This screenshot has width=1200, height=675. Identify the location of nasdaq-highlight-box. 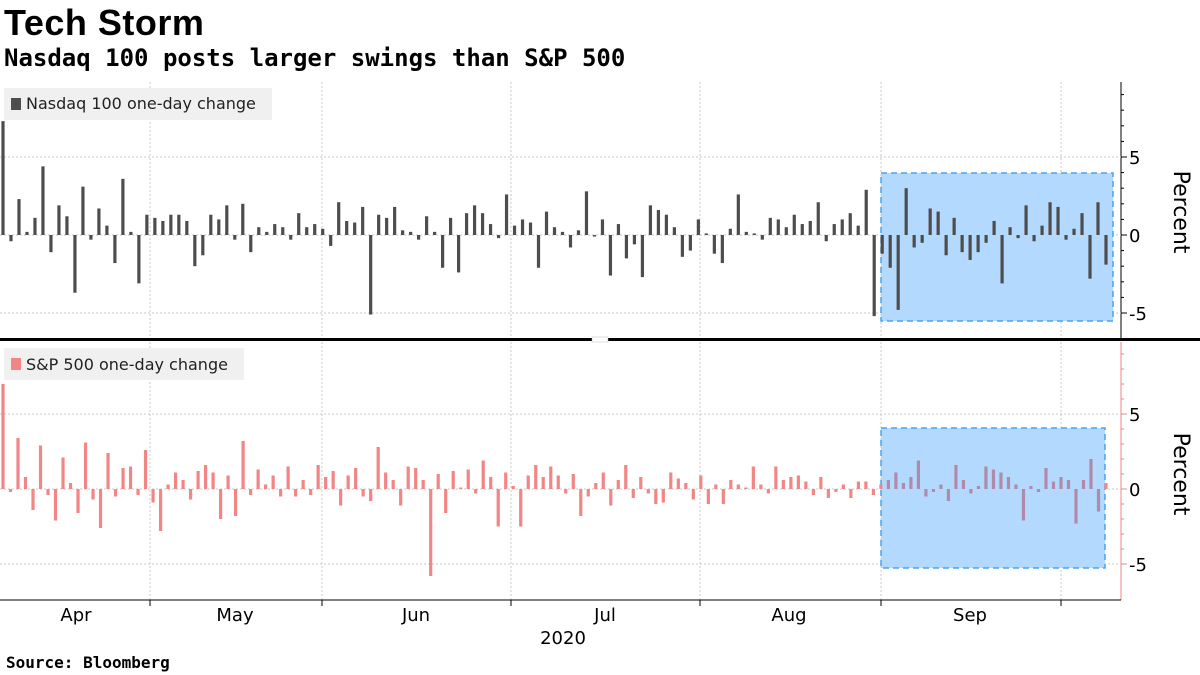
(997, 247).